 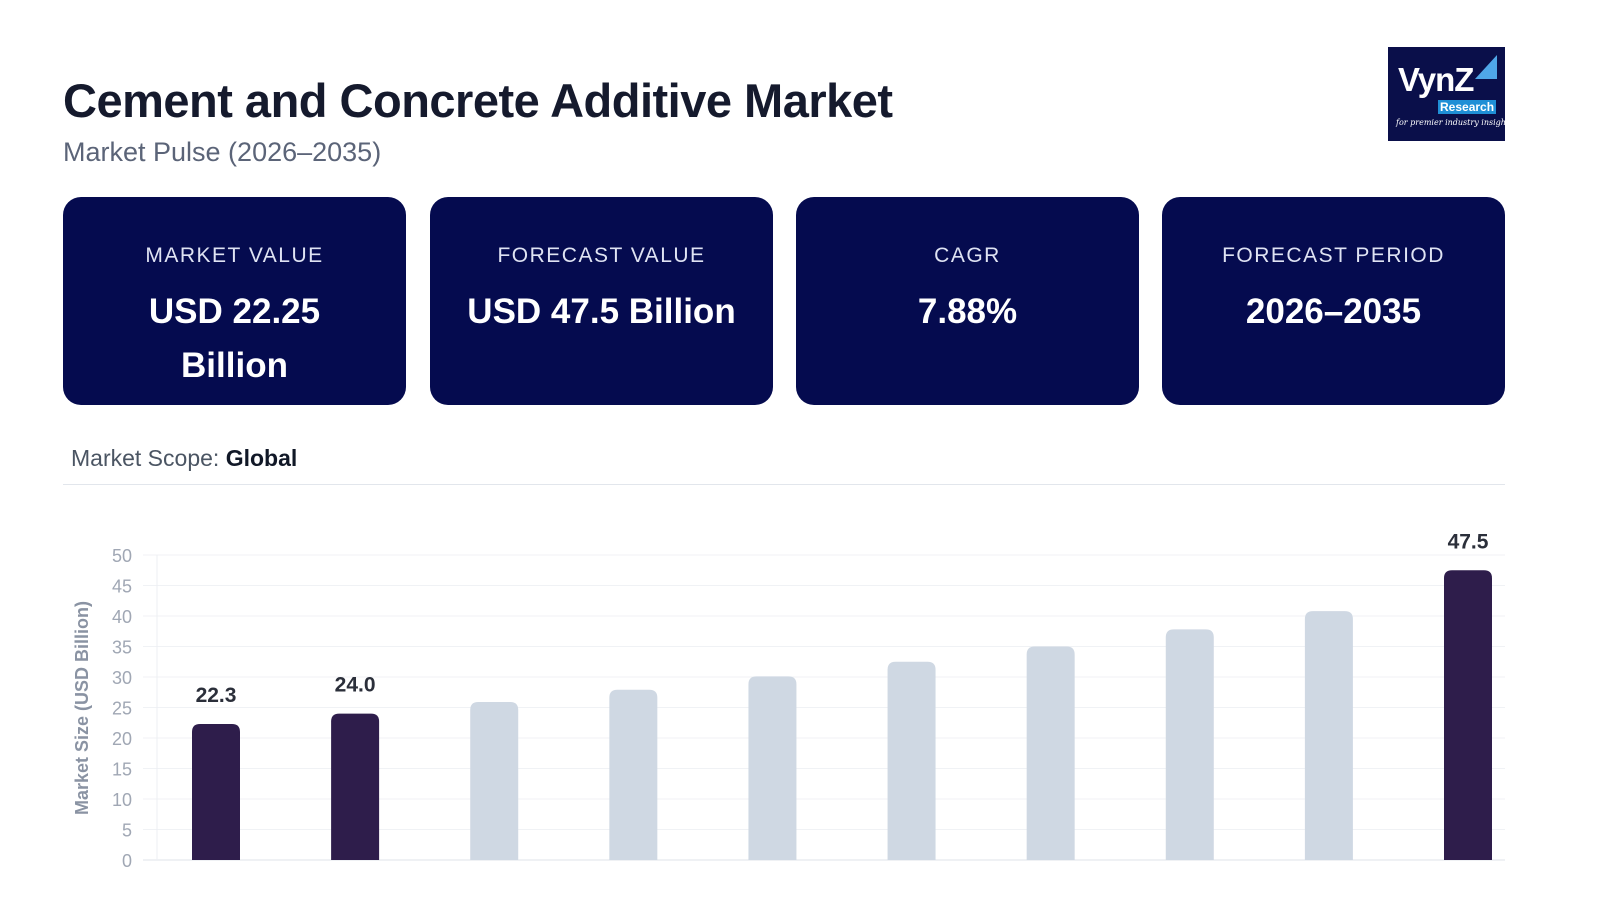 What do you see at coordinates (1486, 67) in the screenshot?
I see `logo-arrow-icon` at bounding box center [1486, 67].